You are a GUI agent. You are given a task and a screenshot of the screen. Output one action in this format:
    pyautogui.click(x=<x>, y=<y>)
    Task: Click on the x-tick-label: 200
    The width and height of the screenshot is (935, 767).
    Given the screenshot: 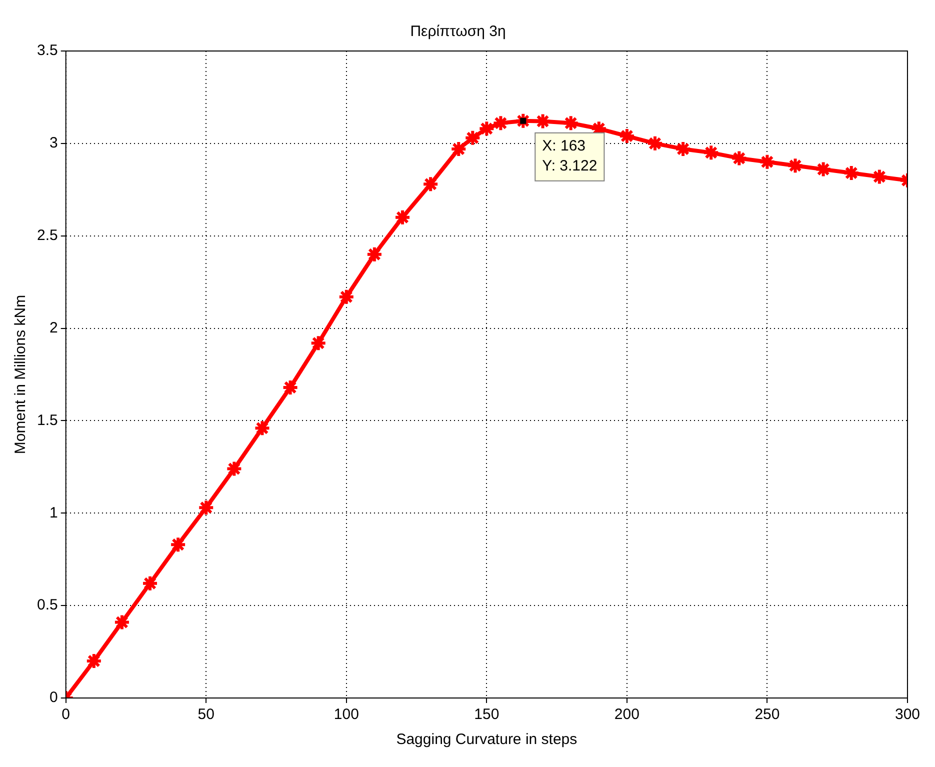 What is the action you would take?
    pyautogui.click(x=627, y=715)
    